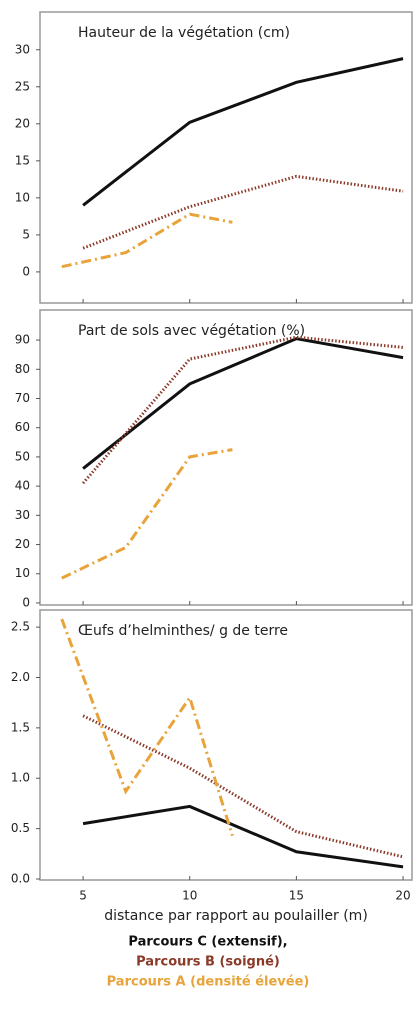  Describe the element at coordinates (83, 896) in the screenshot. I see `x-tick-label: 5` at that location.